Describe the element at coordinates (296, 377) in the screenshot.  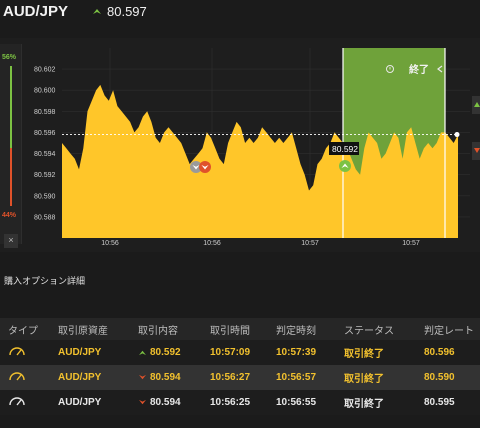
I see `row-judge-time: 10:56:57` at that location.